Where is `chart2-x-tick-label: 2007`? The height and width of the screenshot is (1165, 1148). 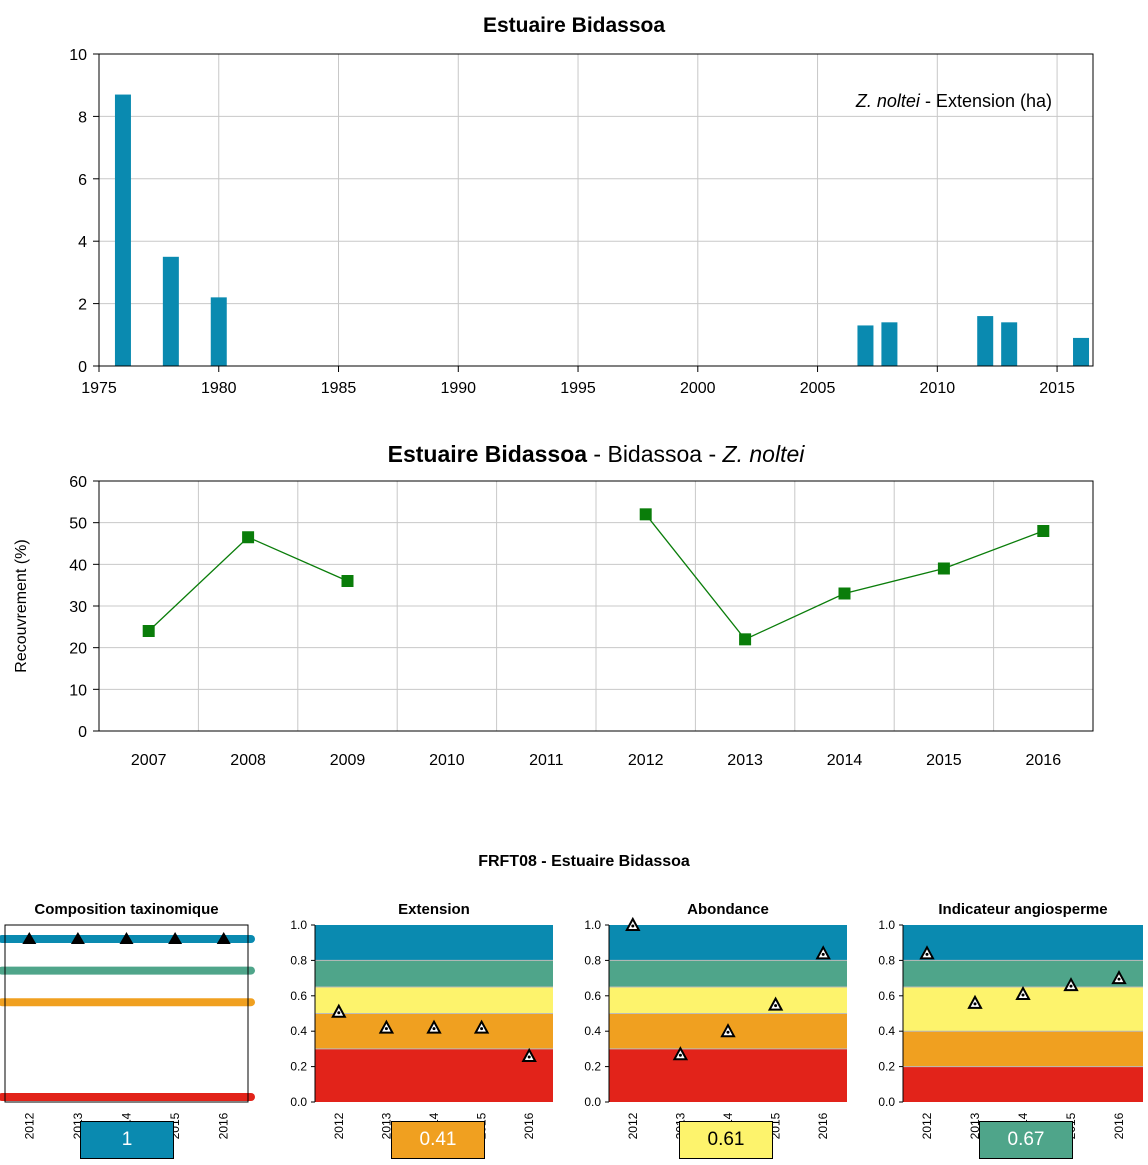
chart2-x-tick-label: 2007 is located at coordinates (149, 760).